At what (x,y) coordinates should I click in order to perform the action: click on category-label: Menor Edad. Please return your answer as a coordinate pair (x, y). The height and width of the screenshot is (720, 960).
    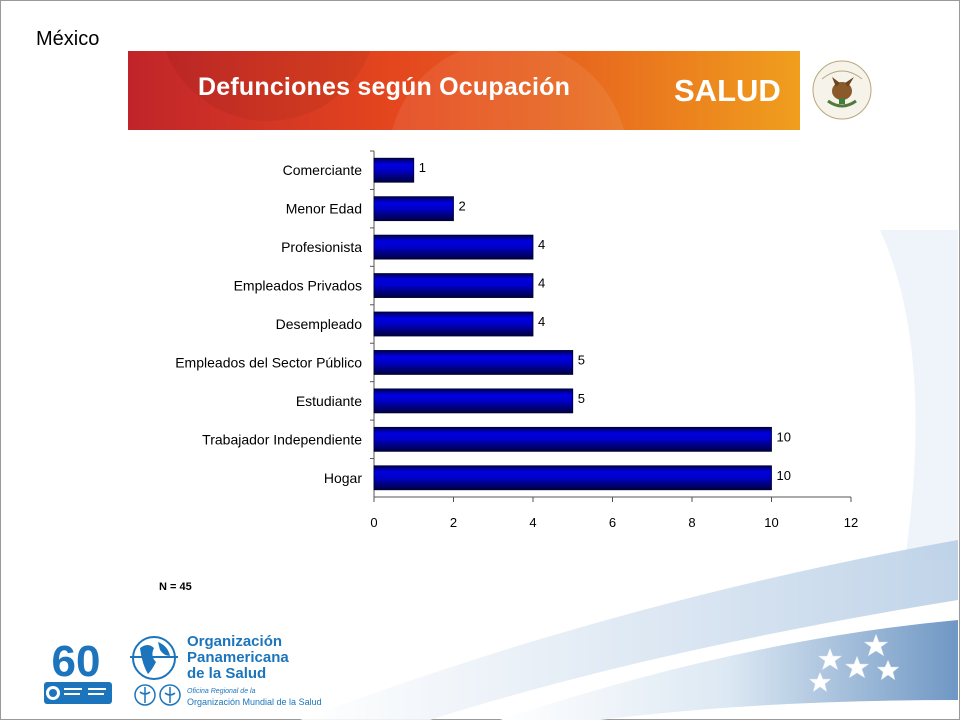
    Looking at the image, I should click on (324, 209).